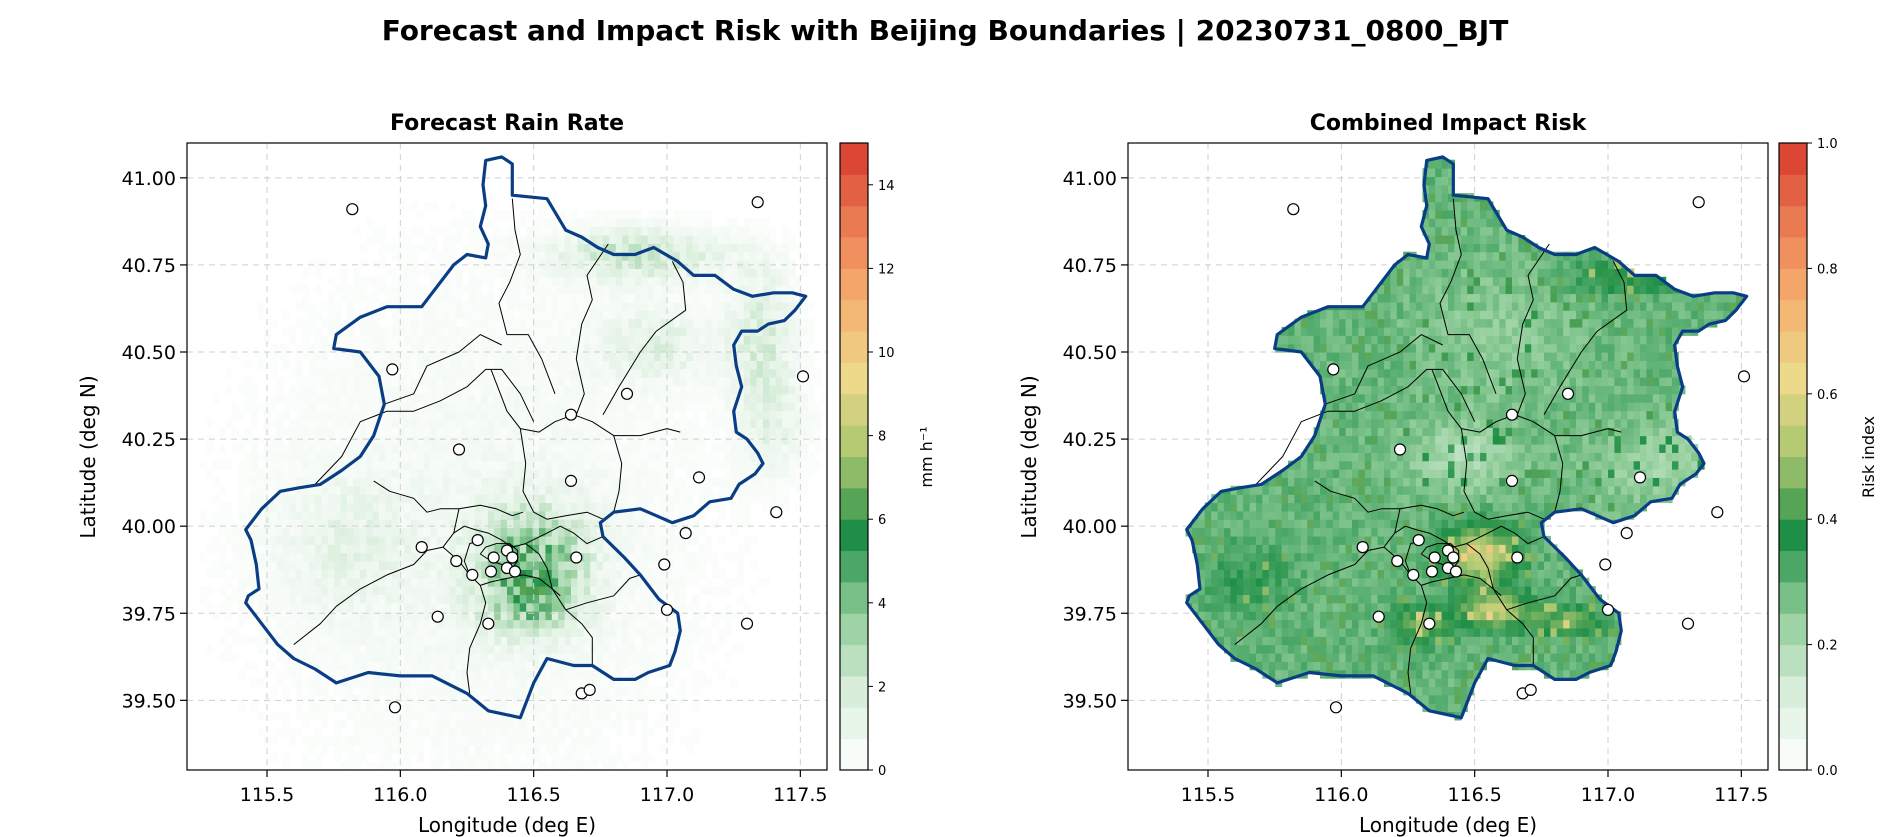 The width and height of the screenshot is (1891, 837). What do you see at coordinates (527, 296) in the screenshot?
I see `district-line` at bounding box center [527, 296].